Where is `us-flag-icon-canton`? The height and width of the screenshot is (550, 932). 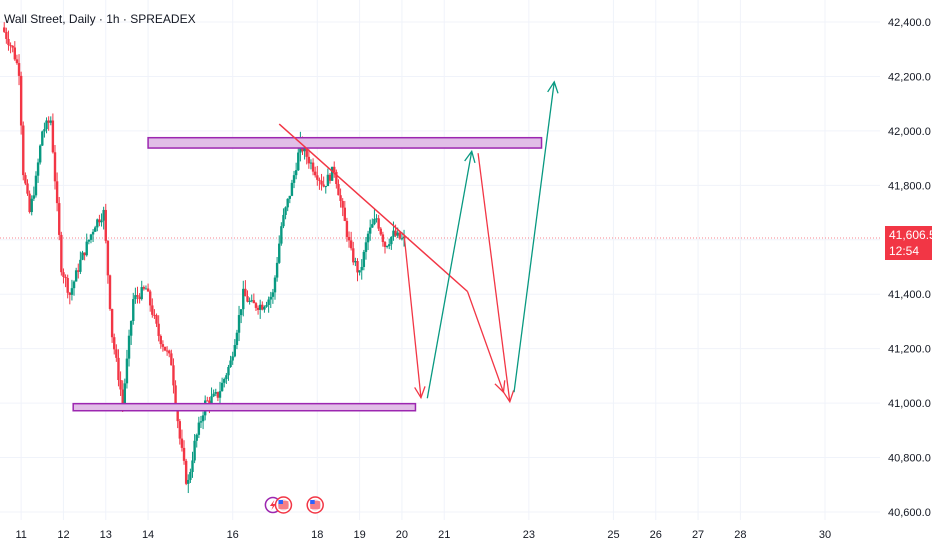 us-flag-icon-canton is located at coordinates (312, 502).